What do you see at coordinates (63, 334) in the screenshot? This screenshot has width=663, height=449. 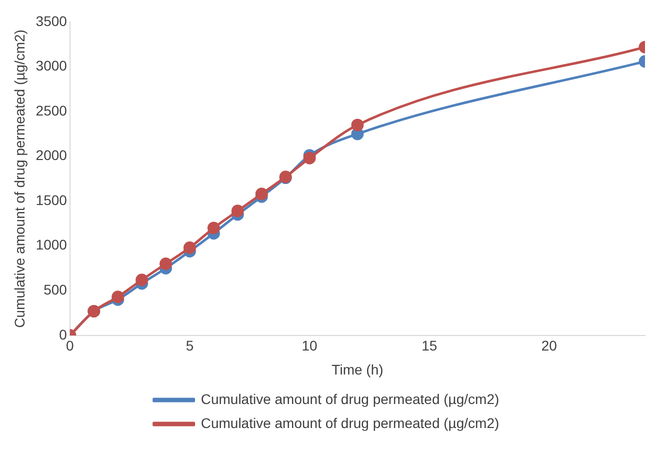 I see `y-tick-label: 0` at bounding box center [63, 334].